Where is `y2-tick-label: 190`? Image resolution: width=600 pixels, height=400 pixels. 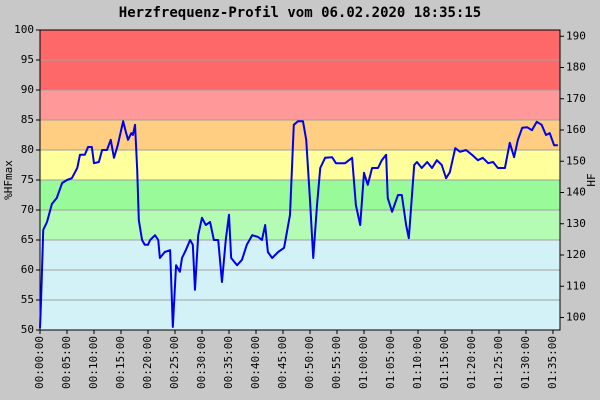
y2-tick-label: 190 is located at coordinates (576, 35).